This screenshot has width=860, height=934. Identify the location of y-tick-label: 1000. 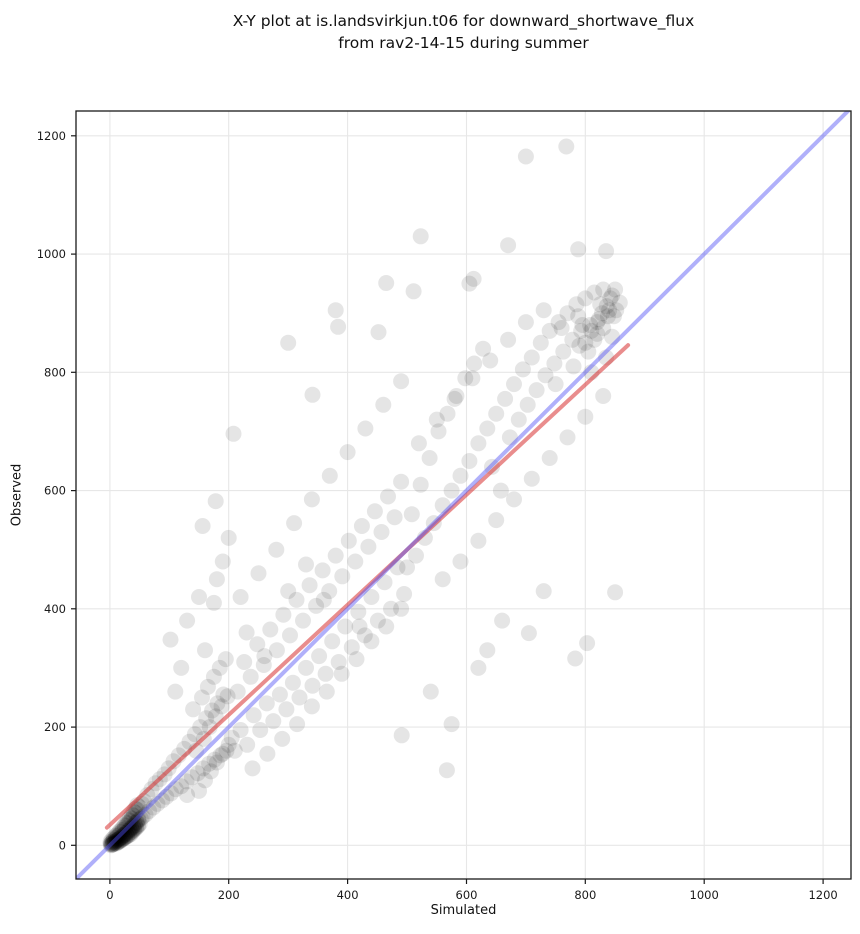
(51, 254).